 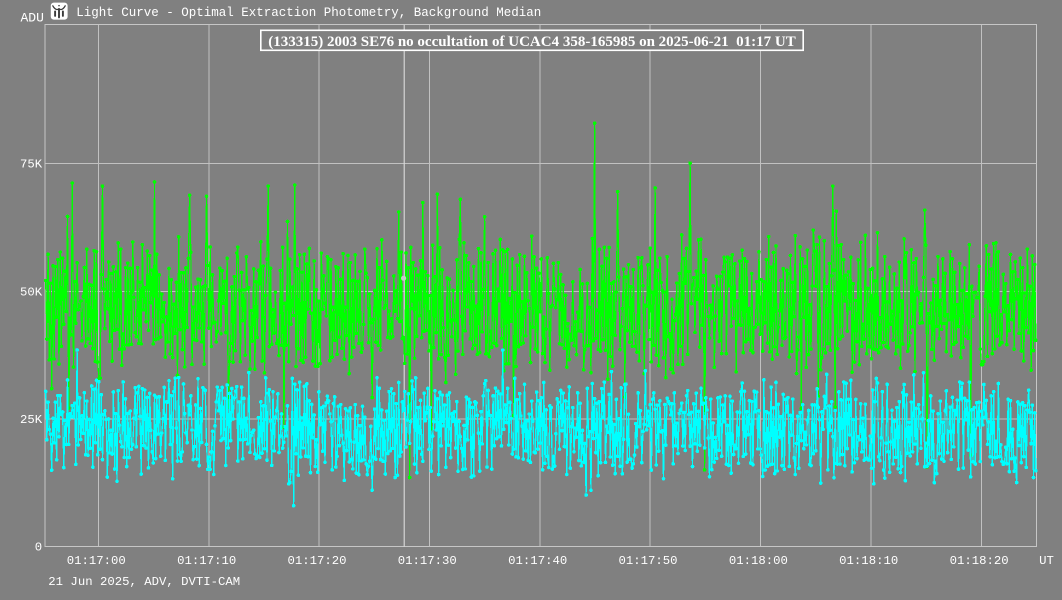 What do you see at coordinates (427, 561) in the screenshot?
I see `svg-text: 01:17:30` at bounding box center [427, 561].